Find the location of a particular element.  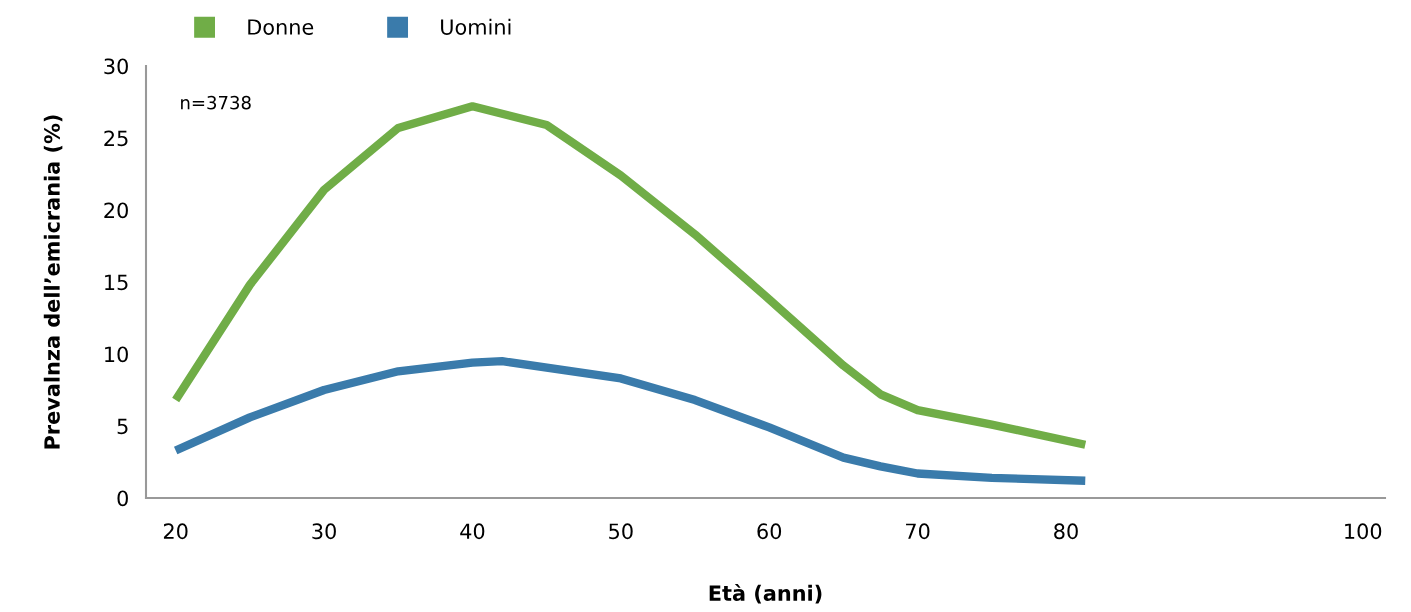

y-tick-label: 0 is located at coordinates (122, 498).